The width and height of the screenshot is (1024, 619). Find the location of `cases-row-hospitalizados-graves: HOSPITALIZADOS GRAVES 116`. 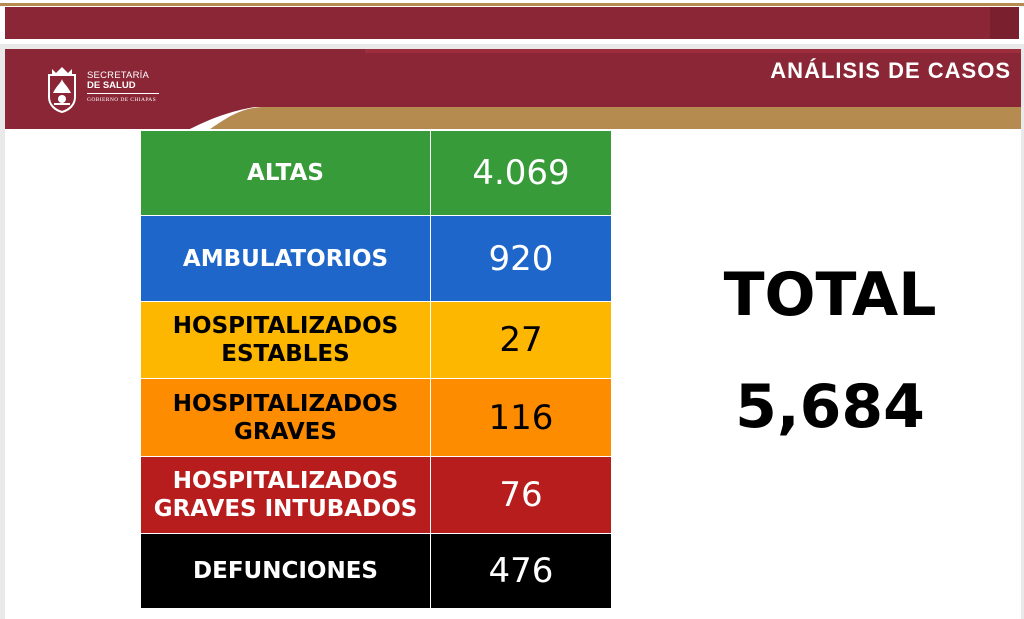

cases-row-hospitalizados-graves: HOSPITALIZADOS GRAVES 116 is located at coordinates (376, 417).